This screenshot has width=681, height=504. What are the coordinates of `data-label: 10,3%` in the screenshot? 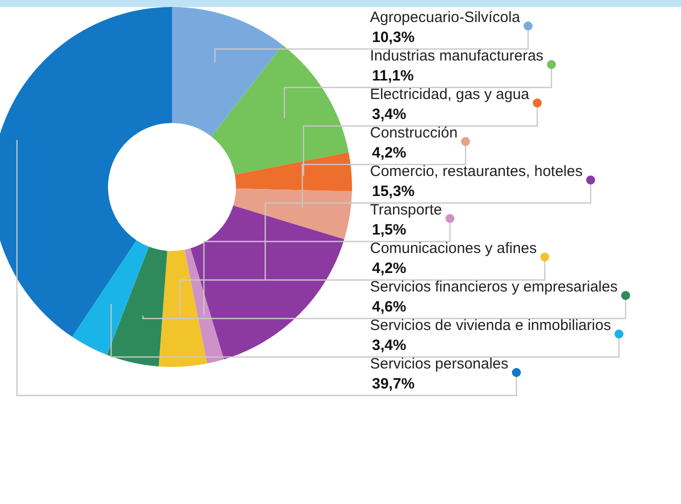 It's located at (393, 37).